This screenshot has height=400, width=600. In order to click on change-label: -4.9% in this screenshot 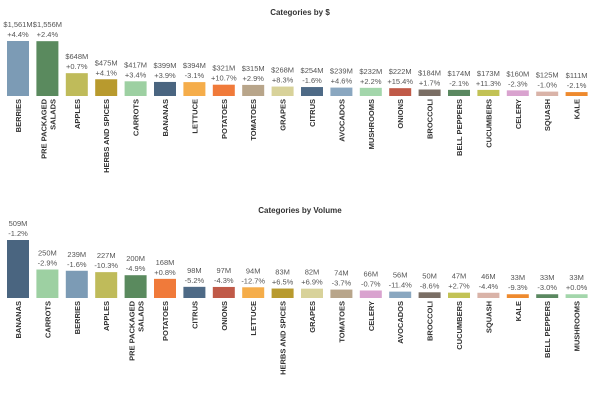, I will do `click(136, 268)`.